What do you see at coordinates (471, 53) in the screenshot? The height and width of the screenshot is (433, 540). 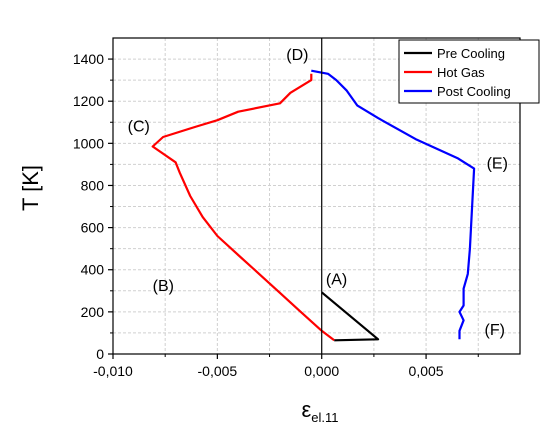 I see `legend-label: Pre Cooling` at bounding box center [471, 53].